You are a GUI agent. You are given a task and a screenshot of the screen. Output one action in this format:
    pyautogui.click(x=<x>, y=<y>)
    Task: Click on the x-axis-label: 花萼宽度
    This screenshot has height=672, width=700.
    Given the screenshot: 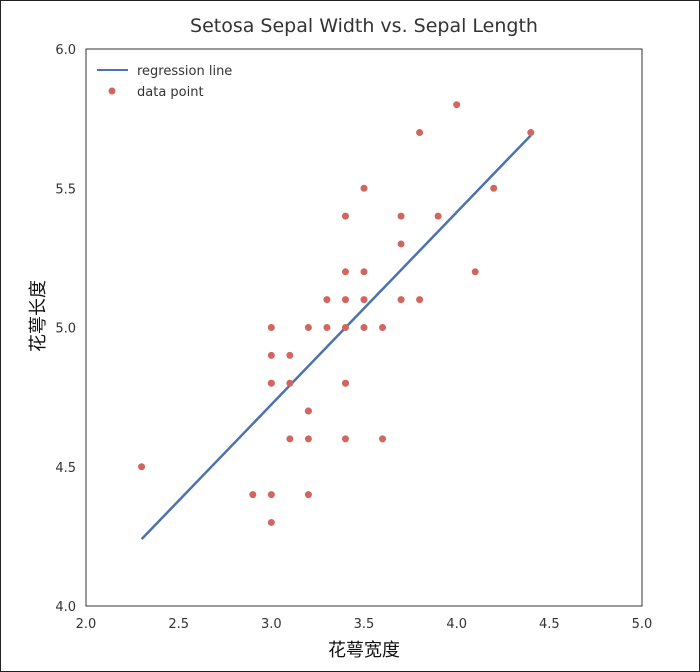 What is the action you would take?
    pyautogui.click(x=364, y=650)
    